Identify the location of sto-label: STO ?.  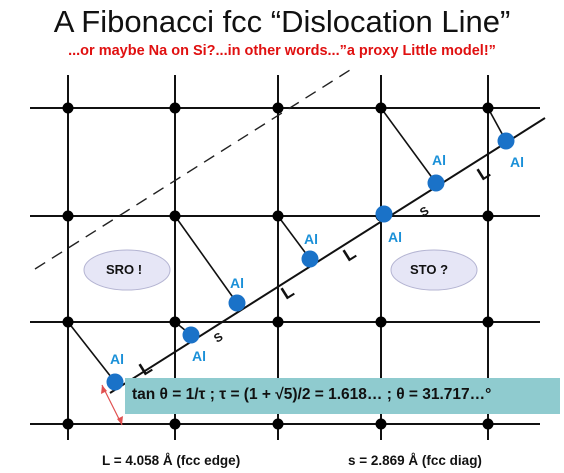
(429, 269).